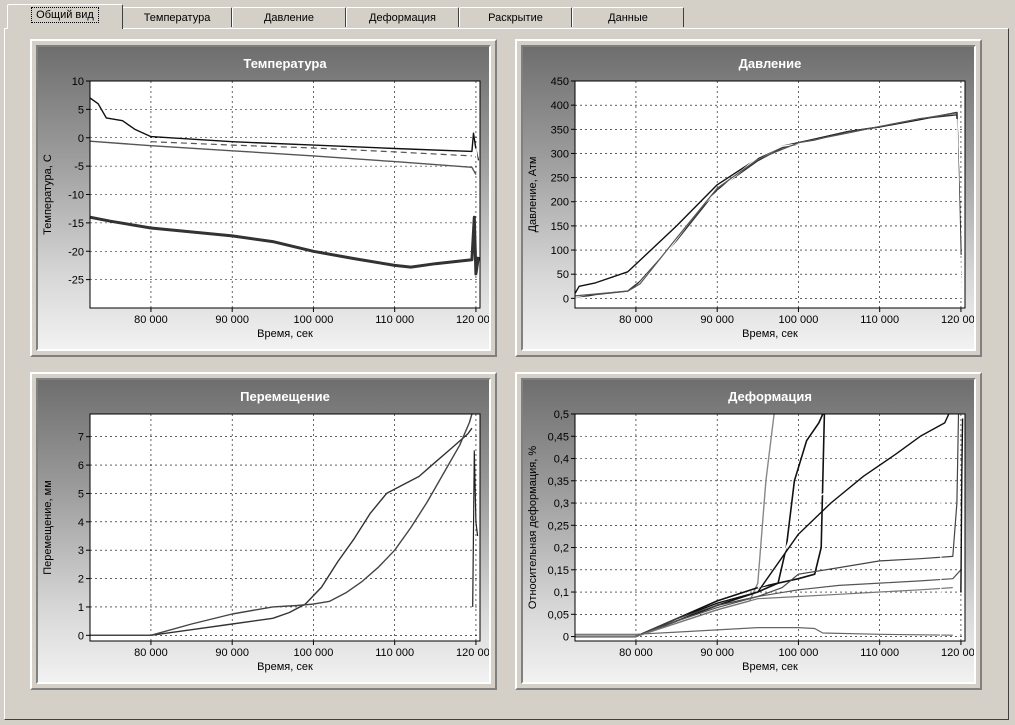 The width and height of the screenshot is (1015, 725). What do you see at coordinates (79, 167) in the screenshot?
I see `y-tick-label: -5` at bounding box center [79, 167].